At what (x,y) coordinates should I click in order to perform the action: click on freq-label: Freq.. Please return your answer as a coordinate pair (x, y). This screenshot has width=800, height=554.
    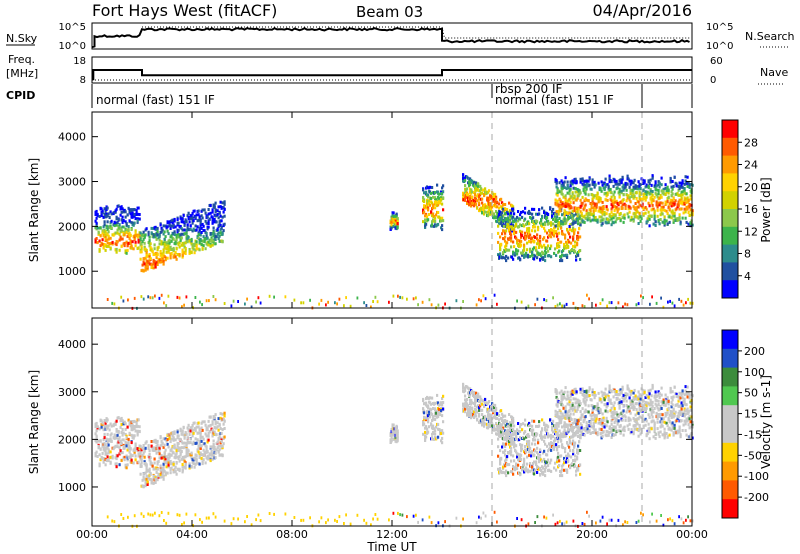
    Looking at the image, I should click on (21, 59).